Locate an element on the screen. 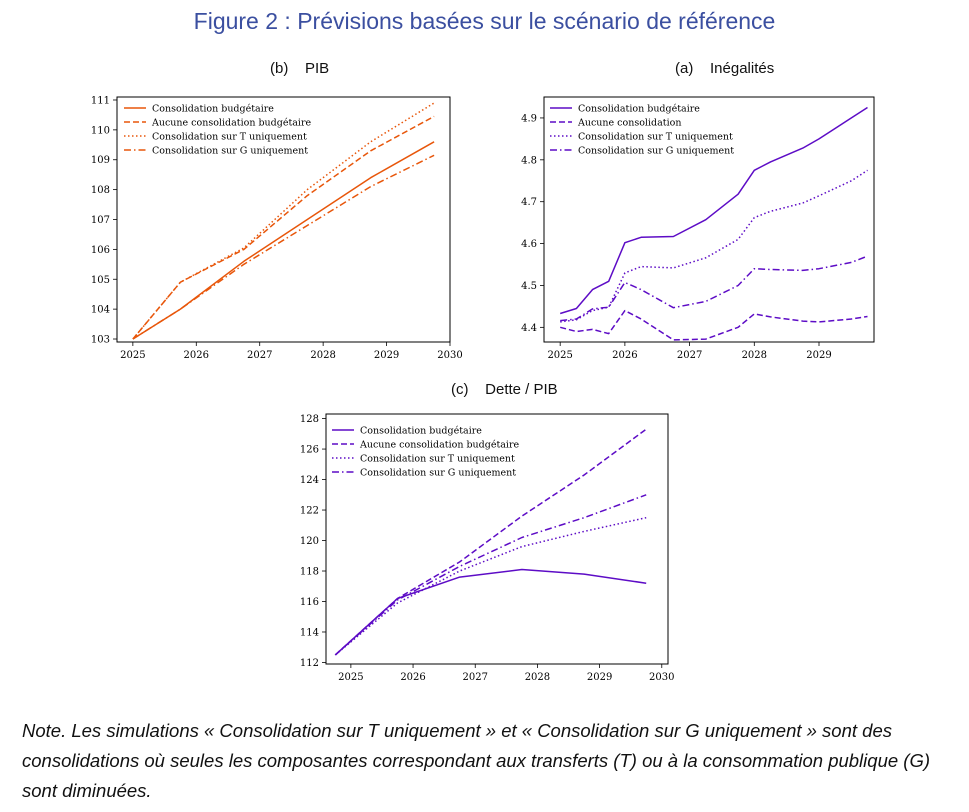  y-tick-label: 109 is located at coordinates (100, 160).